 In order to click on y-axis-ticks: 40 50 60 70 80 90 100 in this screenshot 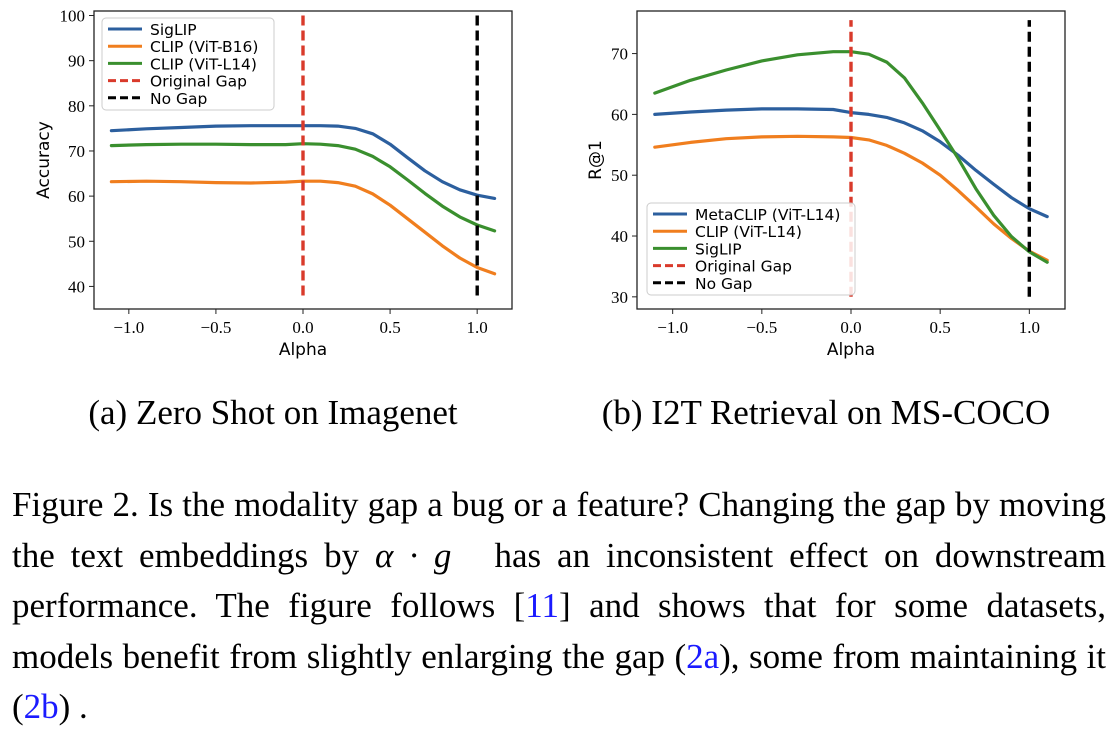, I will do `click(77, 151)`.